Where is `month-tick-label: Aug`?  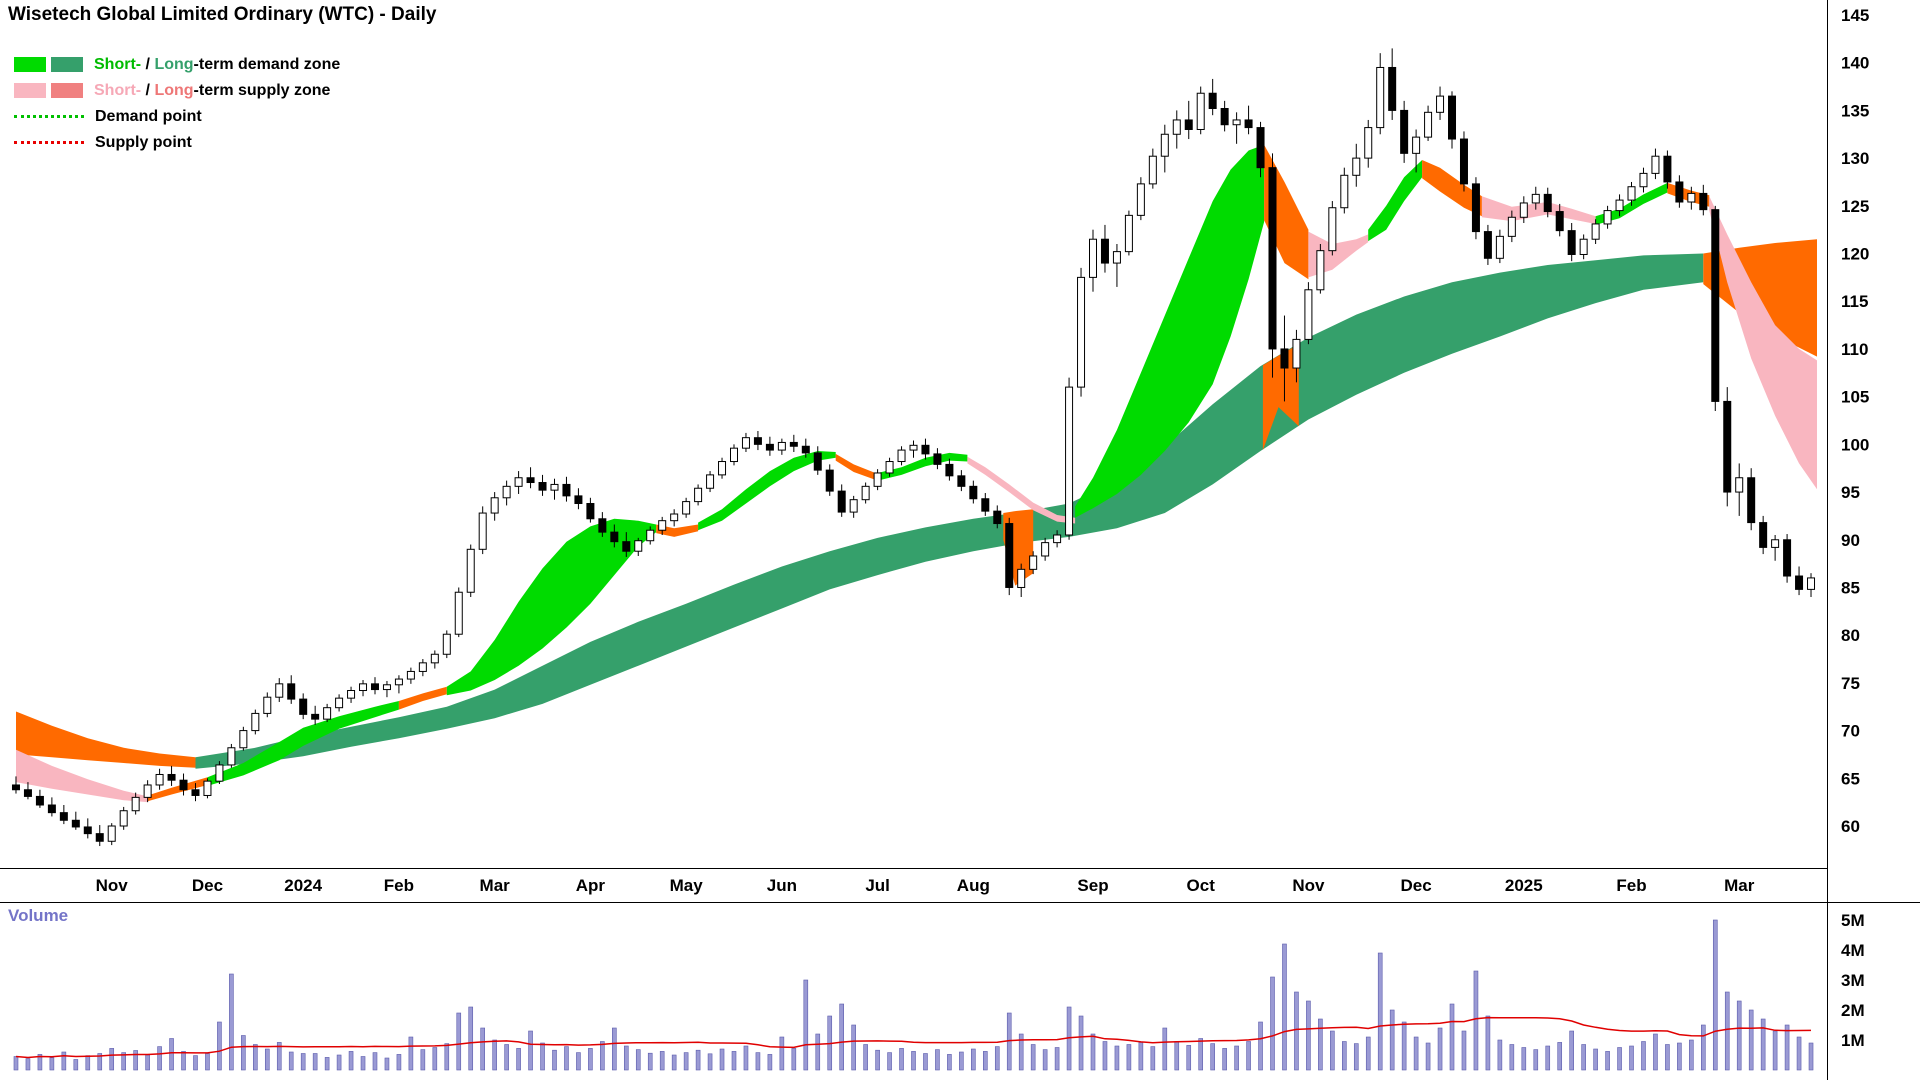 month-tick-label: Aug is located at coordinates (973, 885).